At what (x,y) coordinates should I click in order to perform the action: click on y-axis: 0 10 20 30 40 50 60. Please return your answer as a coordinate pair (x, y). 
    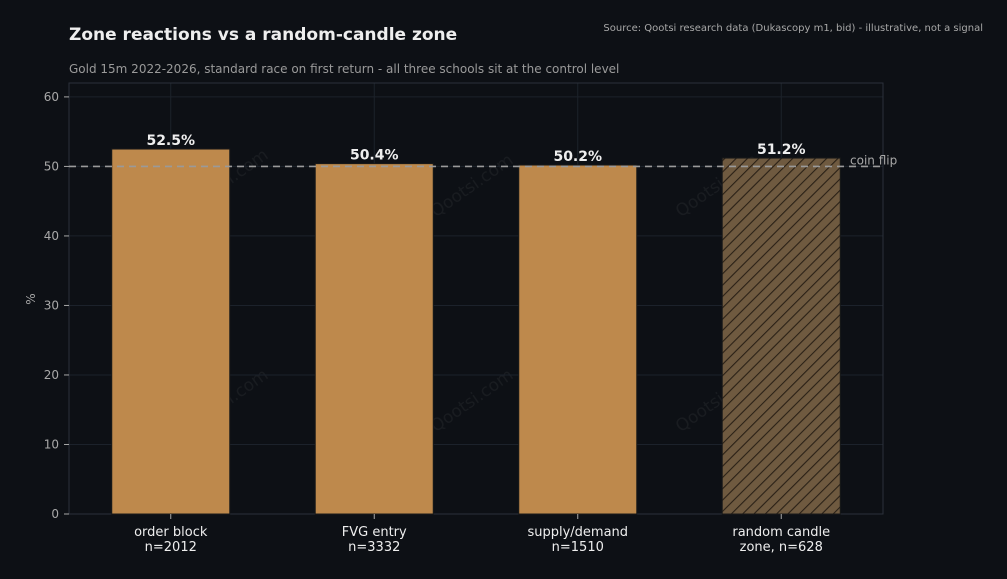
    Looking at the image, I should click on (56, 305).